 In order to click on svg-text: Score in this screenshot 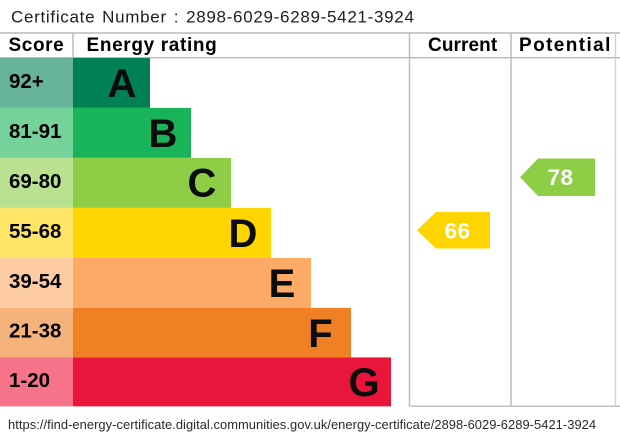, I will do `click(37, 45)`.